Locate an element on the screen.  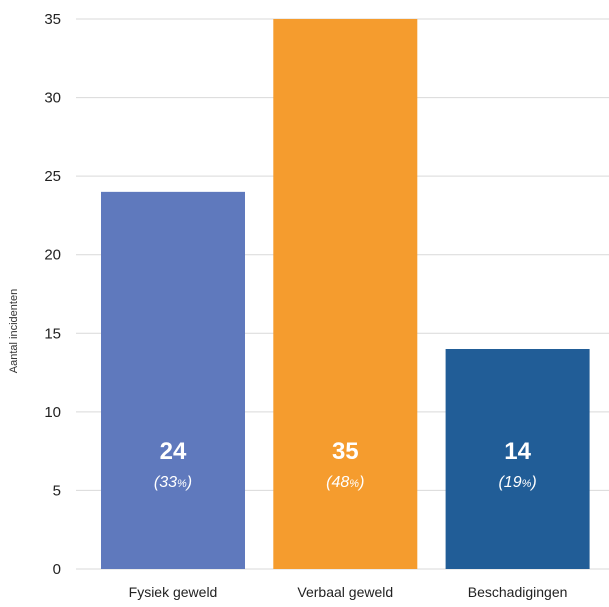
y-tick-label: 10 is located at coordinates (52, 412).